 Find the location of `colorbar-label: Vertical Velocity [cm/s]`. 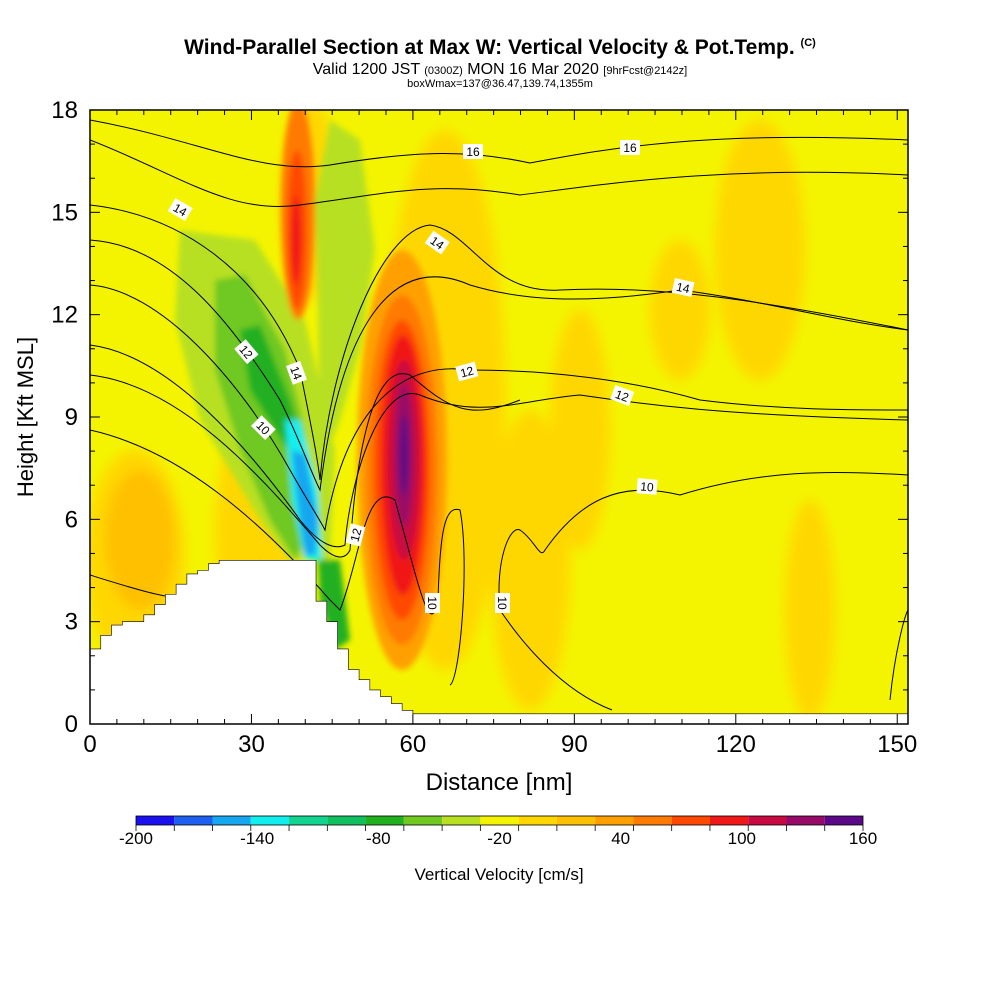

colorbar-label: Vertical Velocity [cm/s] is located at coordinates (498, 874).